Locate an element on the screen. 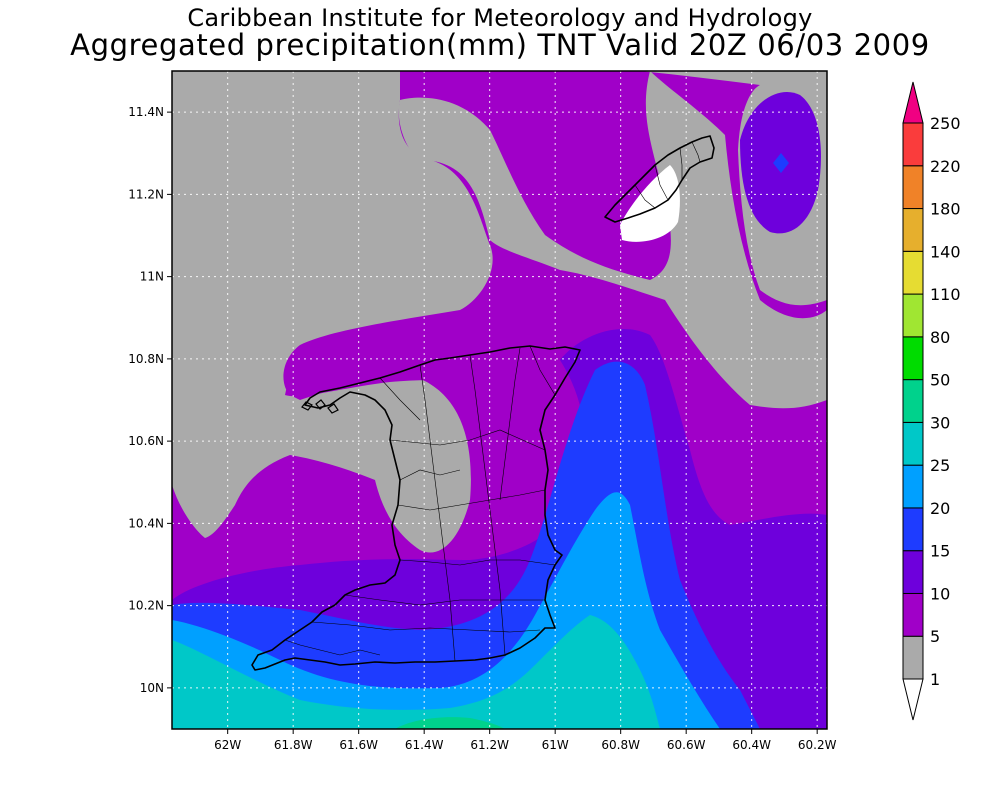 The height and width of the screenshot is (800, 1000). colorbar-label: 1 is located at coordinates (935, 679).